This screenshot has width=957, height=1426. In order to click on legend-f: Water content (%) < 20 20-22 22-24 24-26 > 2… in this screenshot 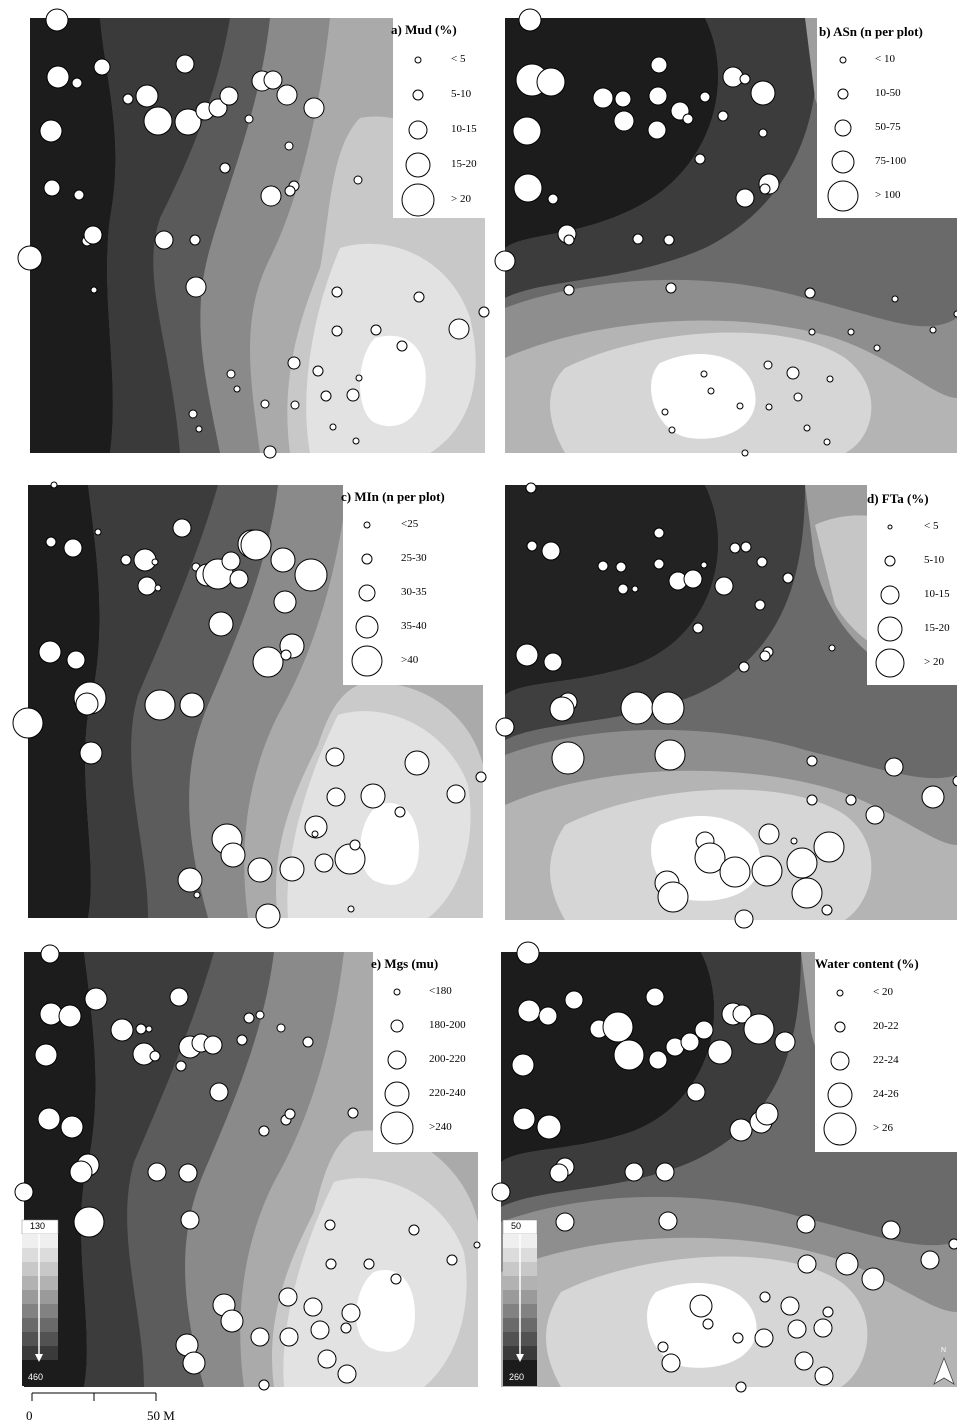, I will do `click(886, 1052)`.